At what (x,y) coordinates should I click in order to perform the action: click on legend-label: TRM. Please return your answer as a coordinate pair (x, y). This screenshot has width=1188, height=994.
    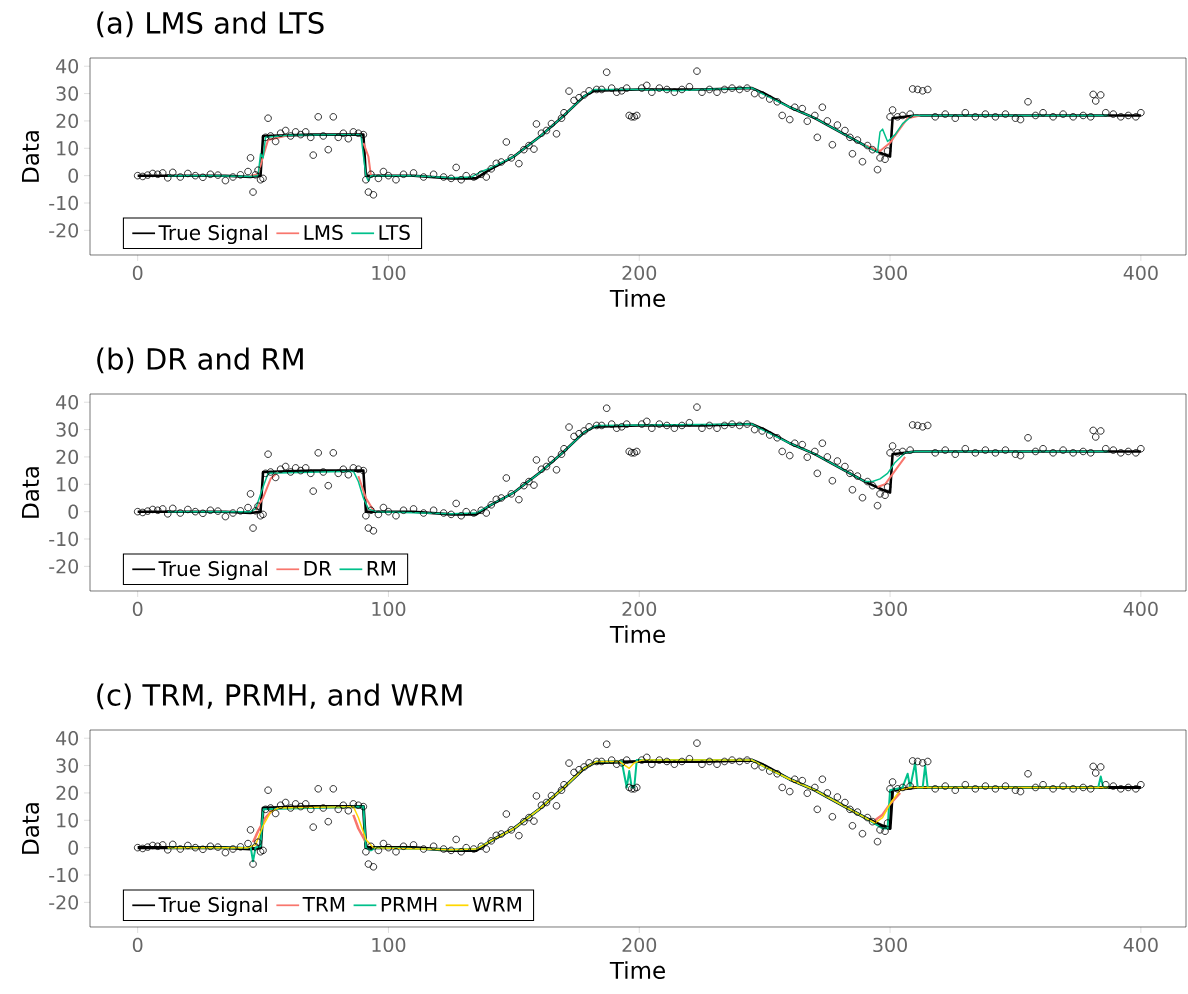
    Looking at the image, I should click on (323, 904).